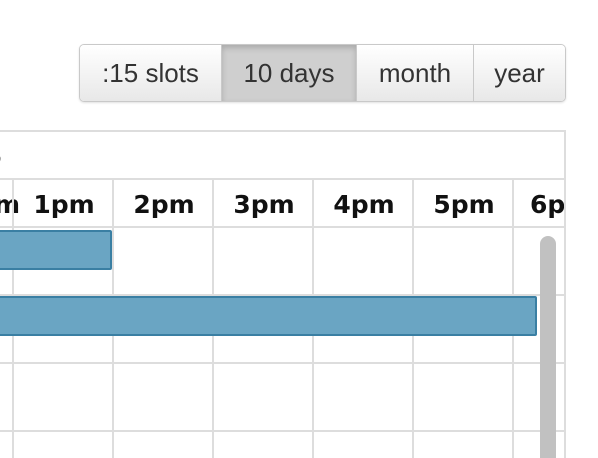  I want to click on hour-label-6pm: 6p, so click(548, 204).